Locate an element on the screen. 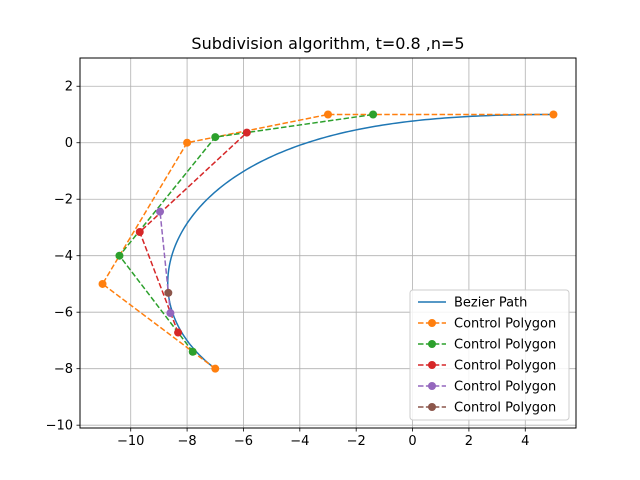  x-tick-label: −4 is located at coordinates (299, 441).